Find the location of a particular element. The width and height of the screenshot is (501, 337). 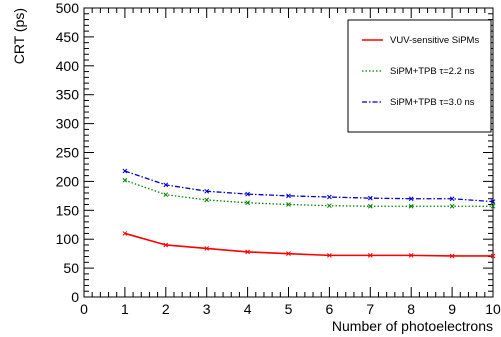

y-tick-label: 500 is located at coordinates (68, 8).